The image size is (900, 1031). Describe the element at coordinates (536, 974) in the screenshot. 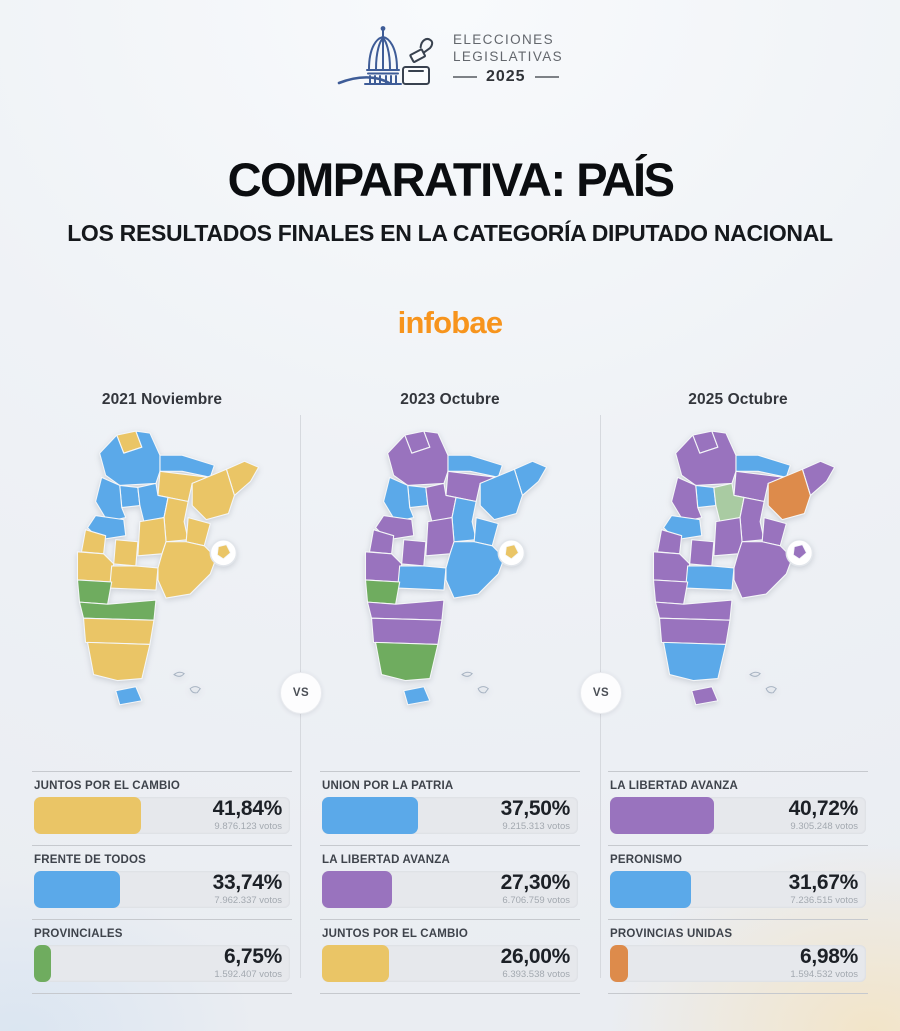

I see `votes-value: 6.393.538 votos` at that location.